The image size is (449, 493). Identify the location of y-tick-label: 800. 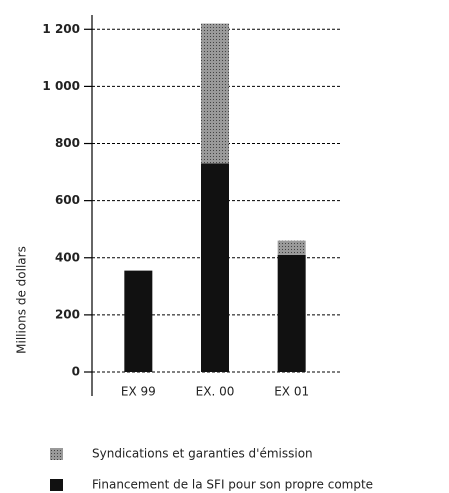
(67, 143).